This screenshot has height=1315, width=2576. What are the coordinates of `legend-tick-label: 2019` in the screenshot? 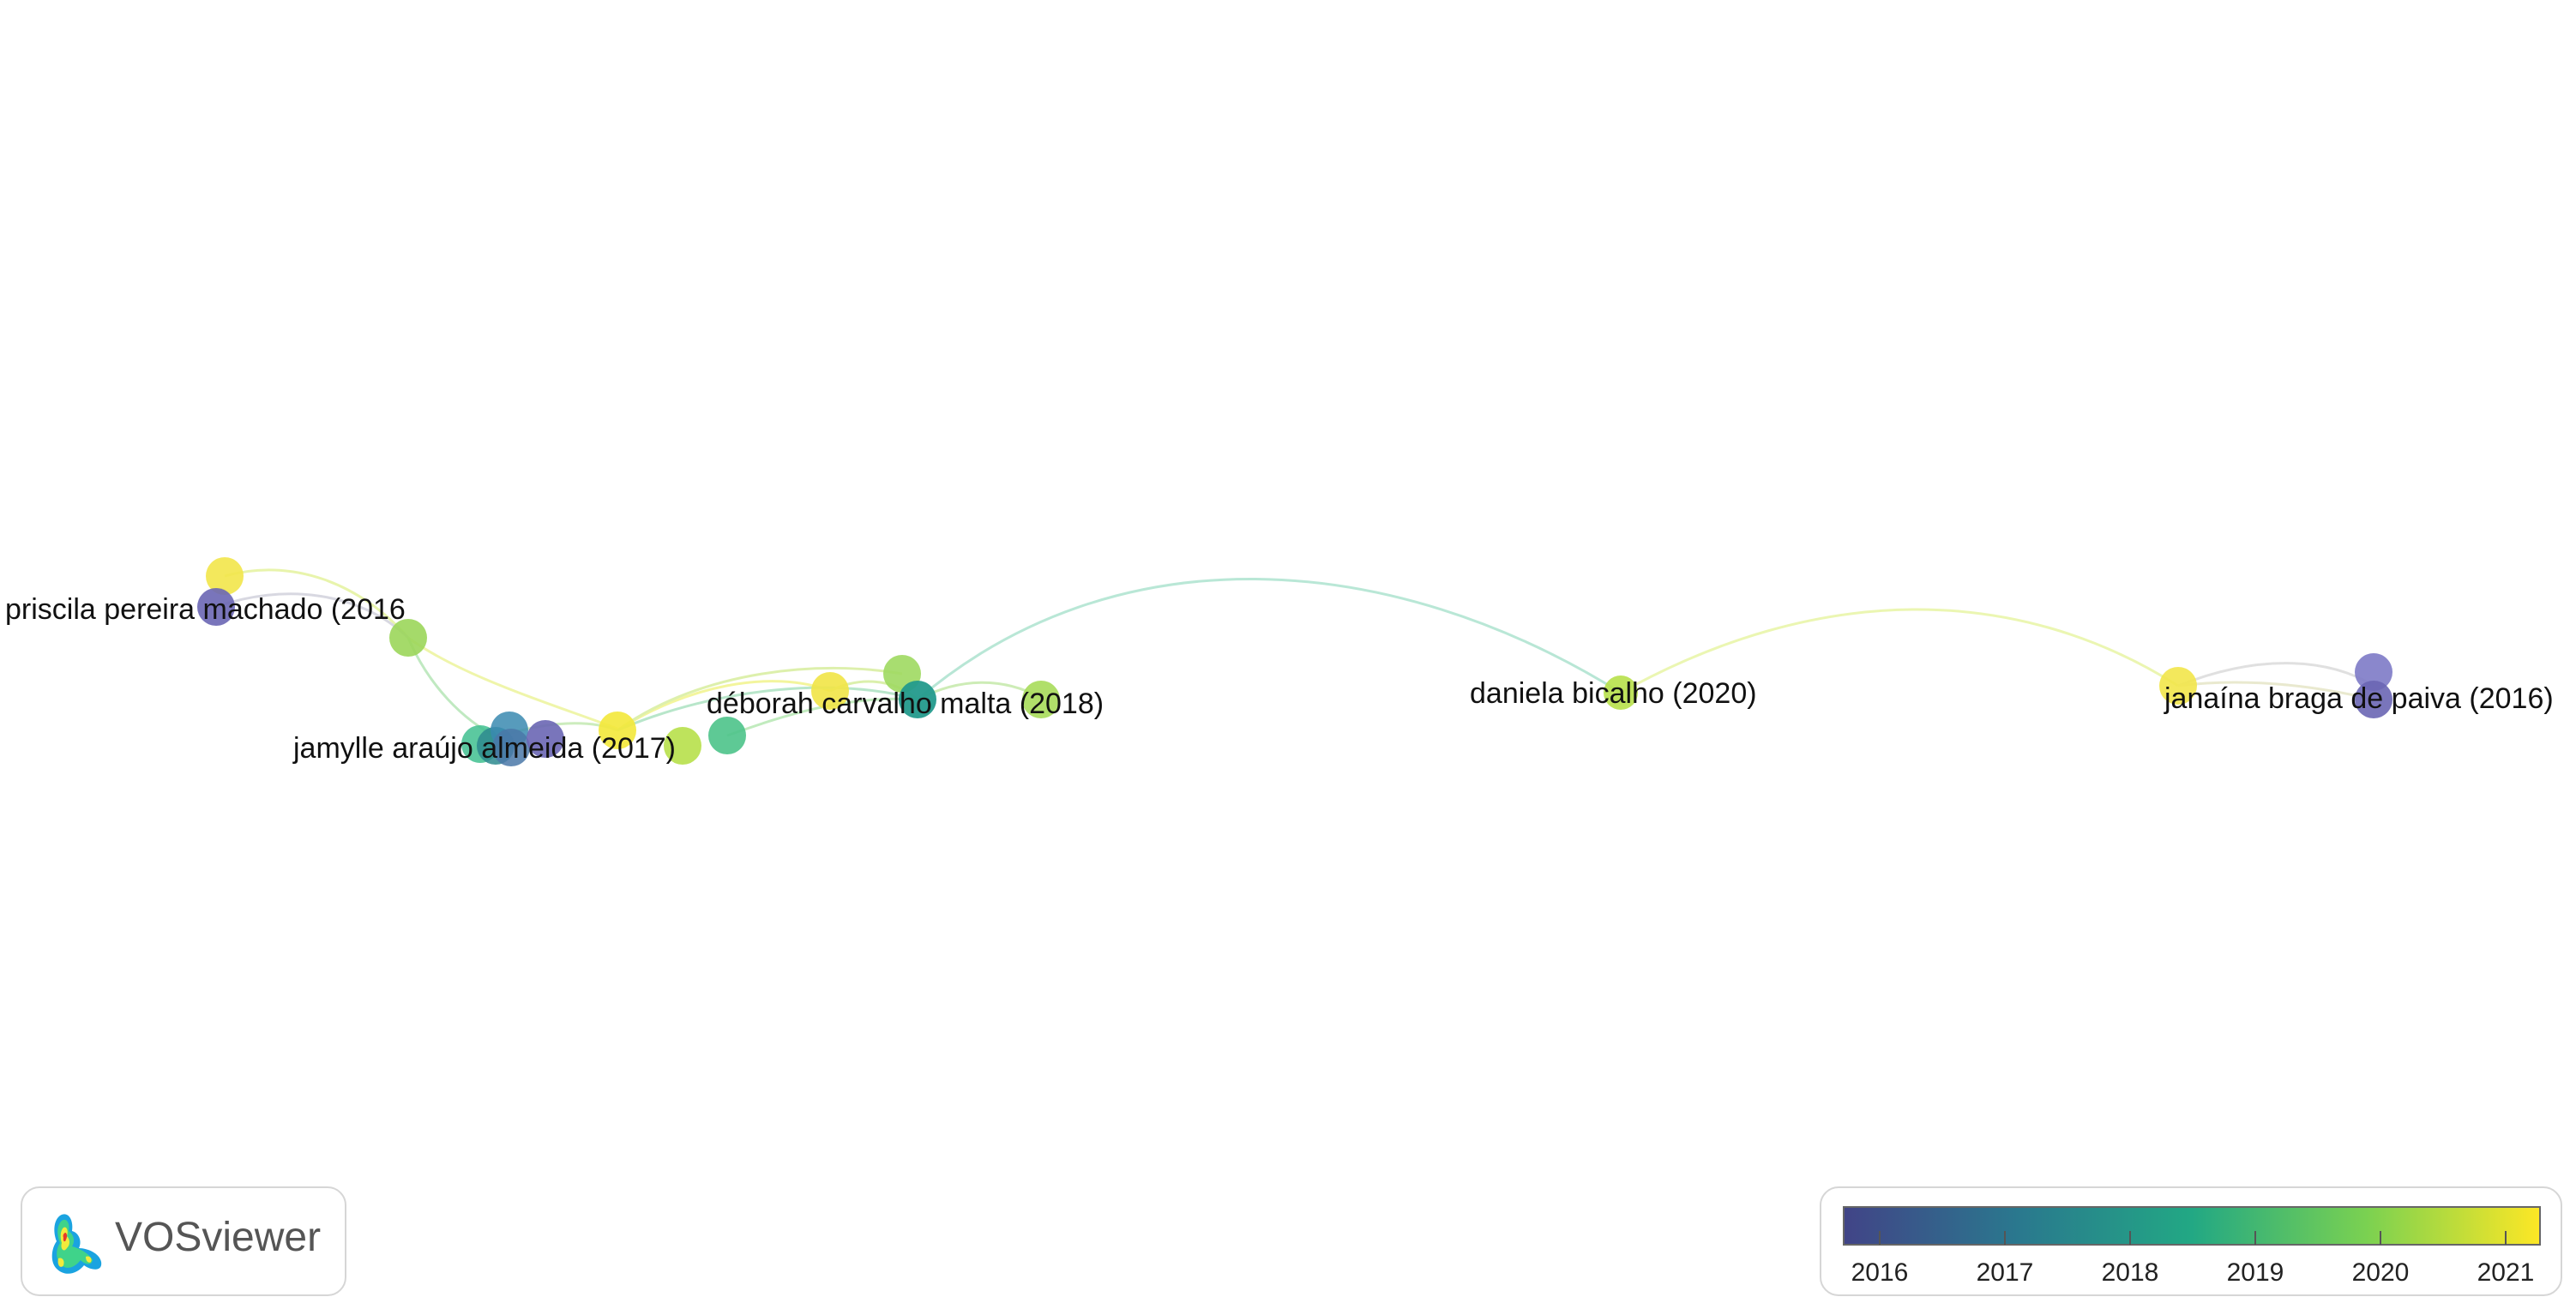 It's located at (2255, 1272).